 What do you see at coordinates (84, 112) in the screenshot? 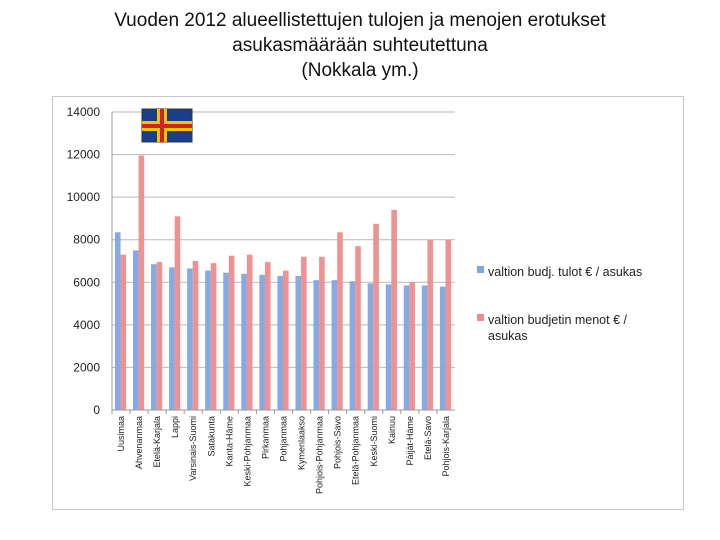
I see `y-tick-label: 14000` at bounding box center [84, 112].